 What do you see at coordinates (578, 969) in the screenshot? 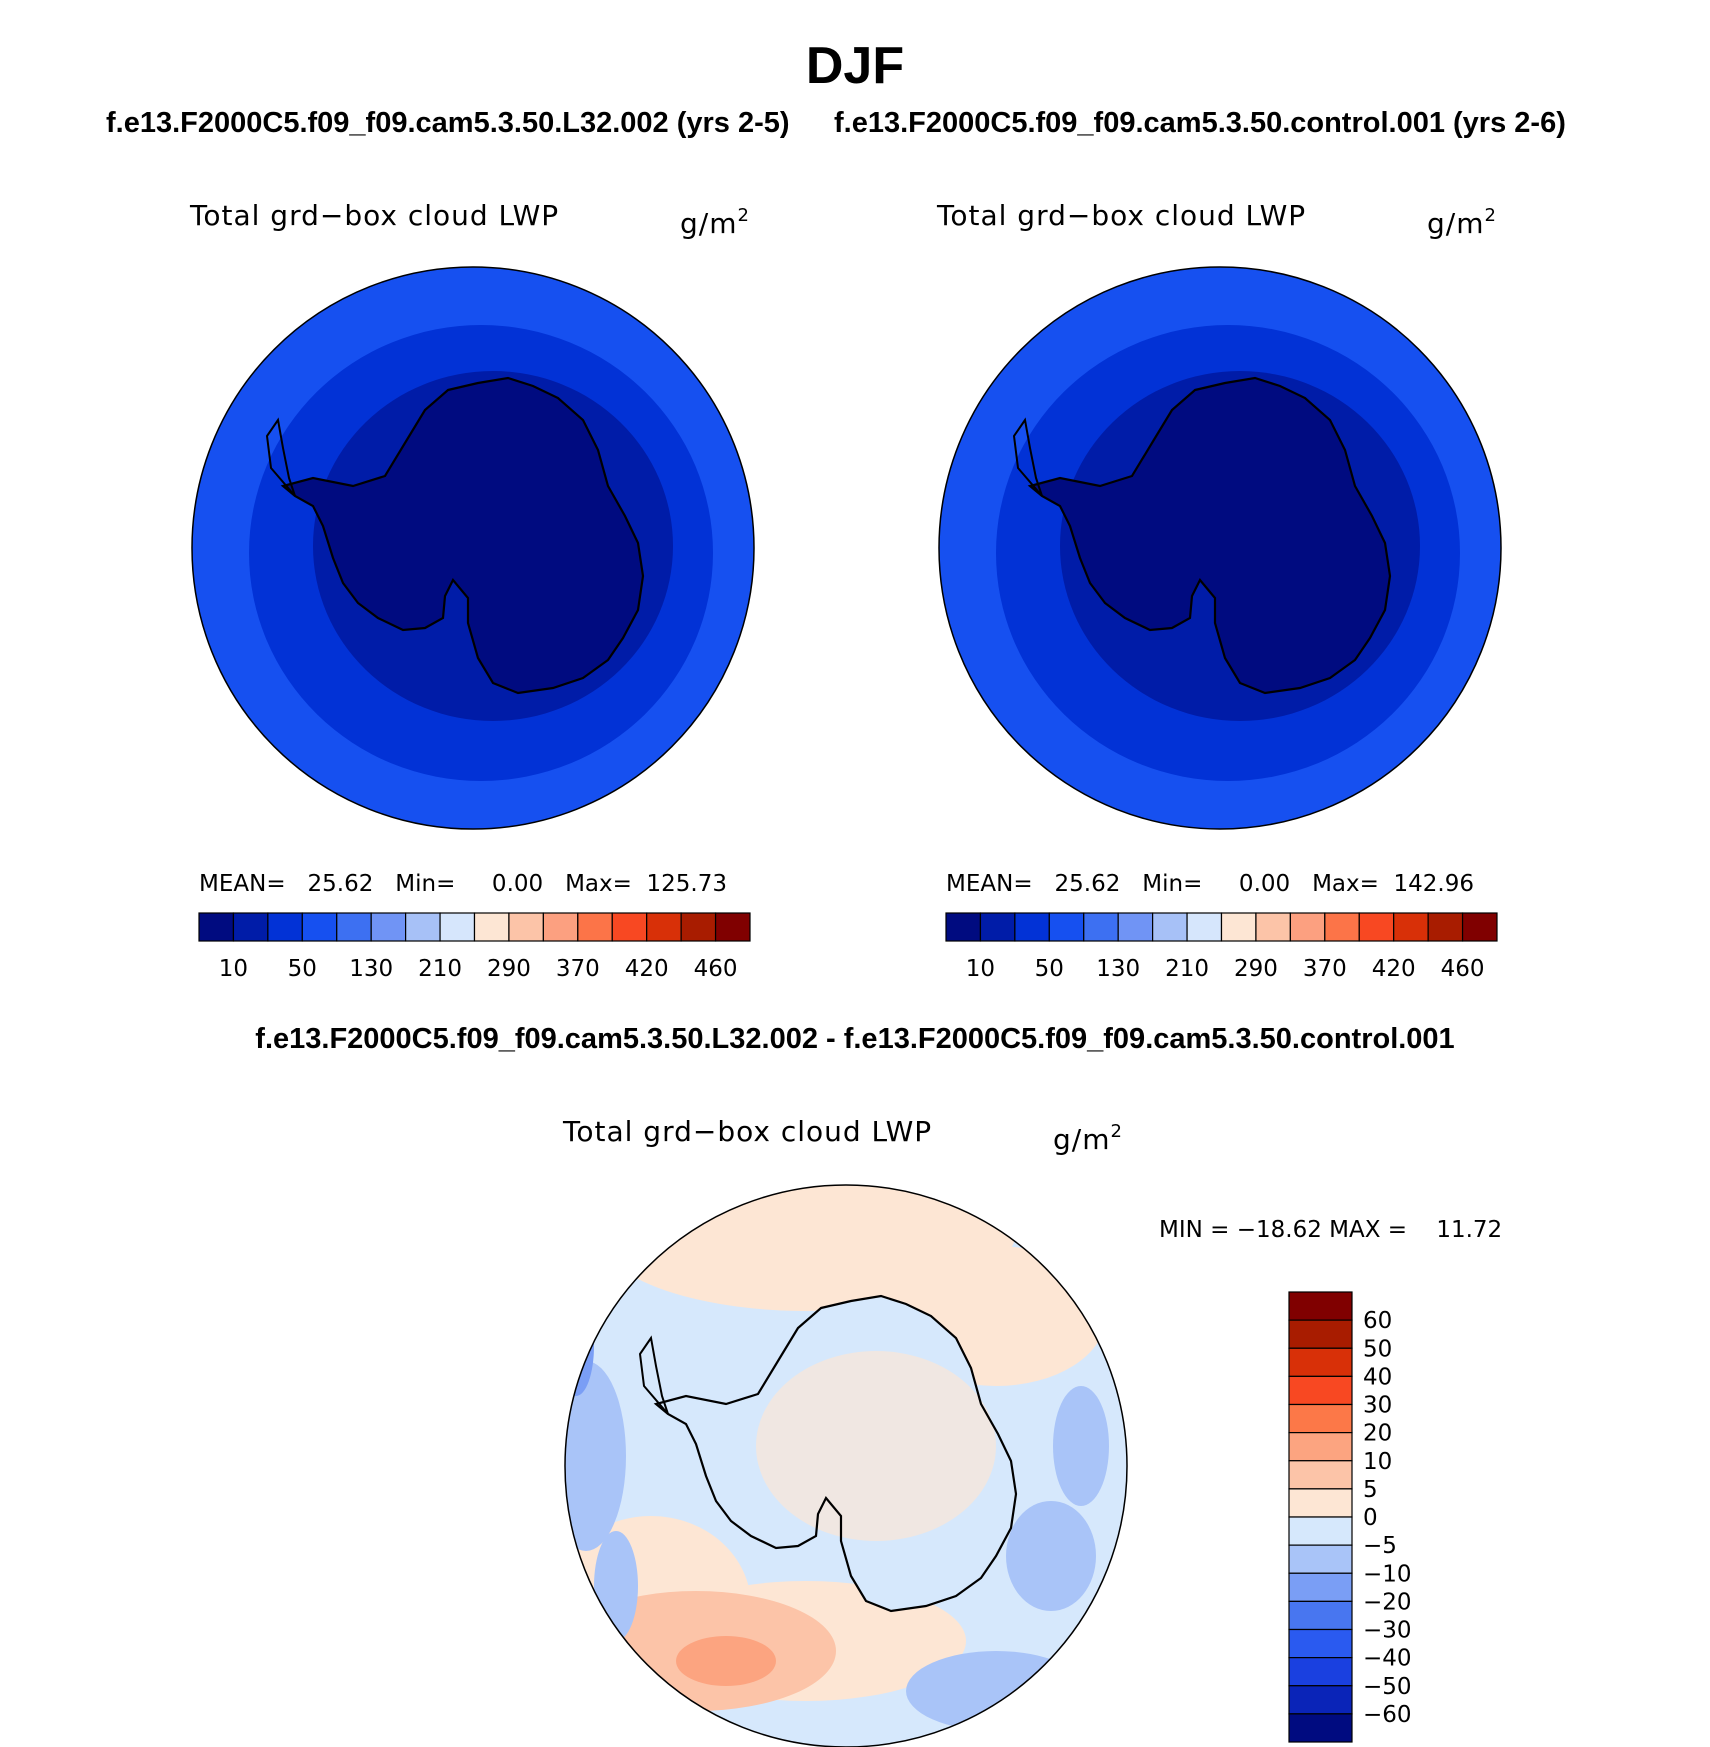
I see `left-colorbar-tick-label: 370` at bounding box center [578, 969].